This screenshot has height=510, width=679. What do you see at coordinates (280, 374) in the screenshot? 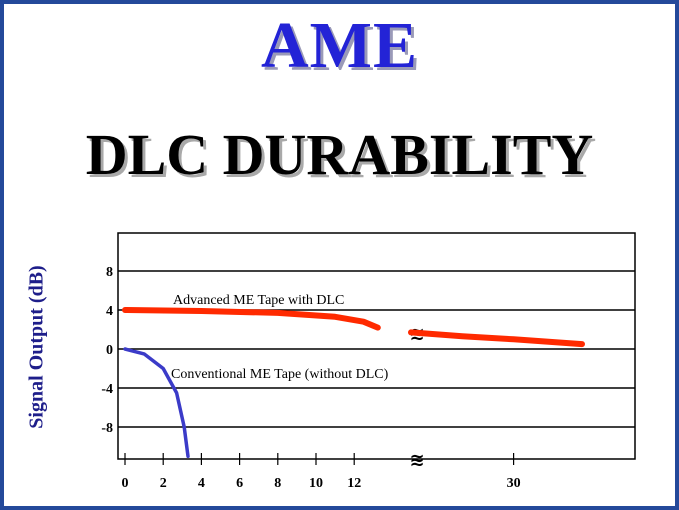
I see `series-label-conventional: Conventional ME Tape (without DLC)` at bounding box center [280, 374].